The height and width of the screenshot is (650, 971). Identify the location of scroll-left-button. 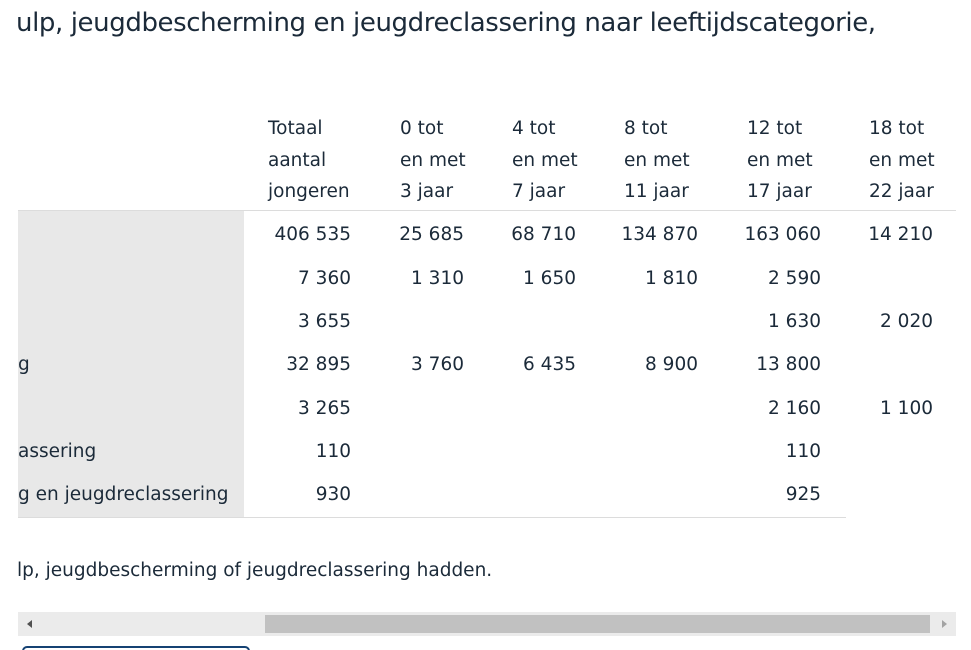
(30, 624).